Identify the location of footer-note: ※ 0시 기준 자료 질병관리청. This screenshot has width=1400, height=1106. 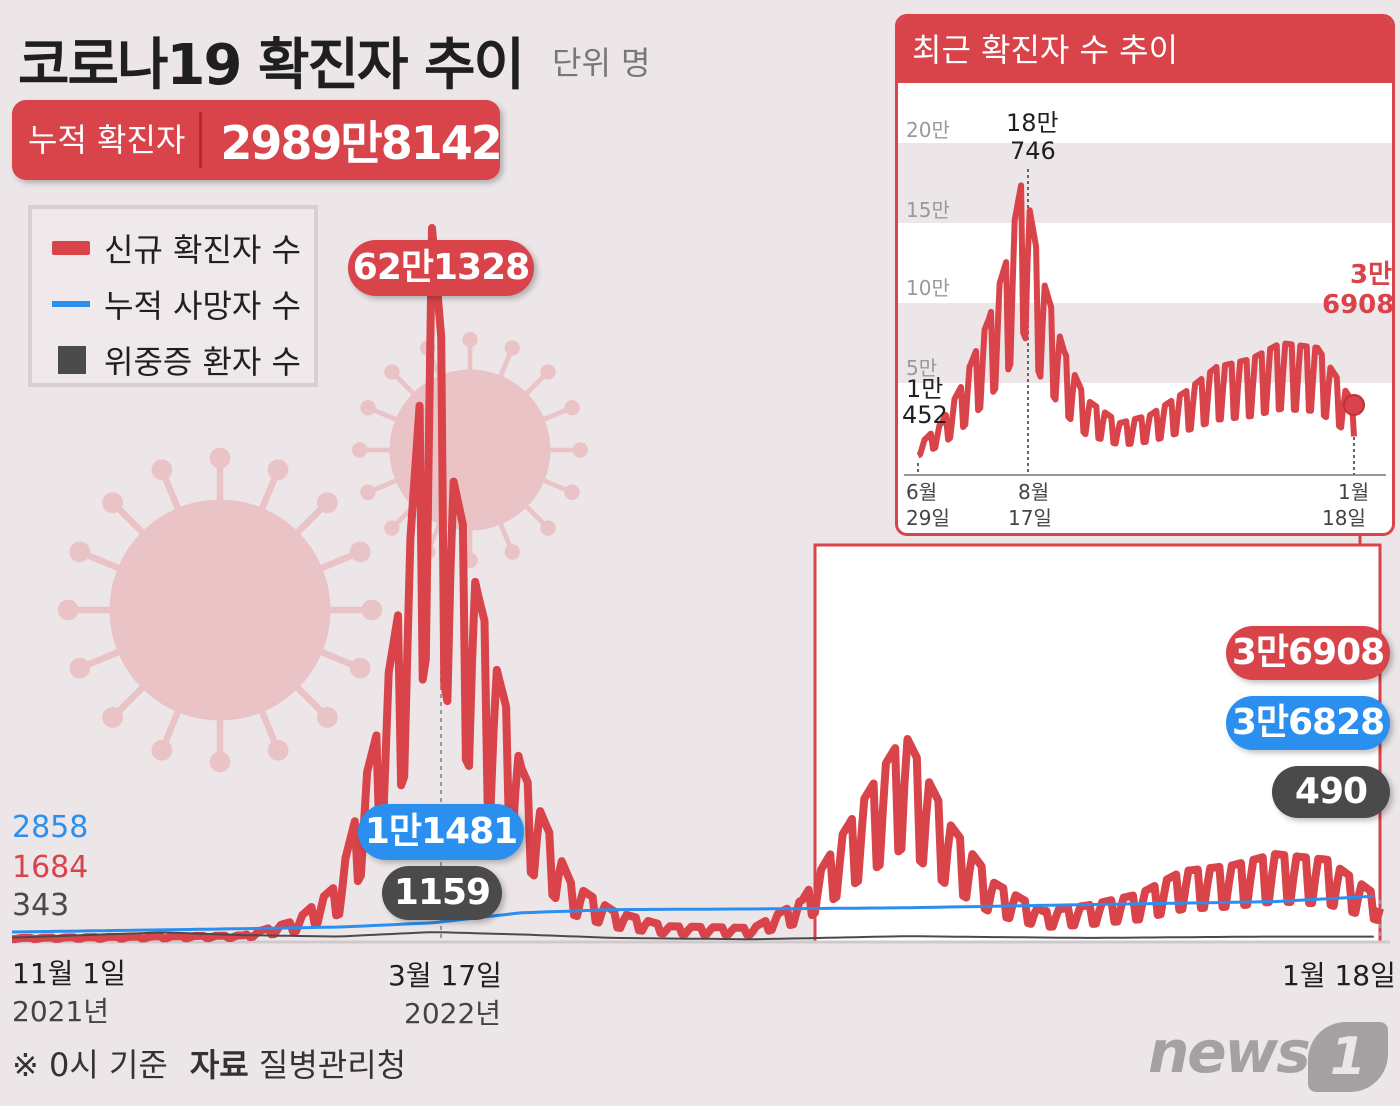
(209, 1063).